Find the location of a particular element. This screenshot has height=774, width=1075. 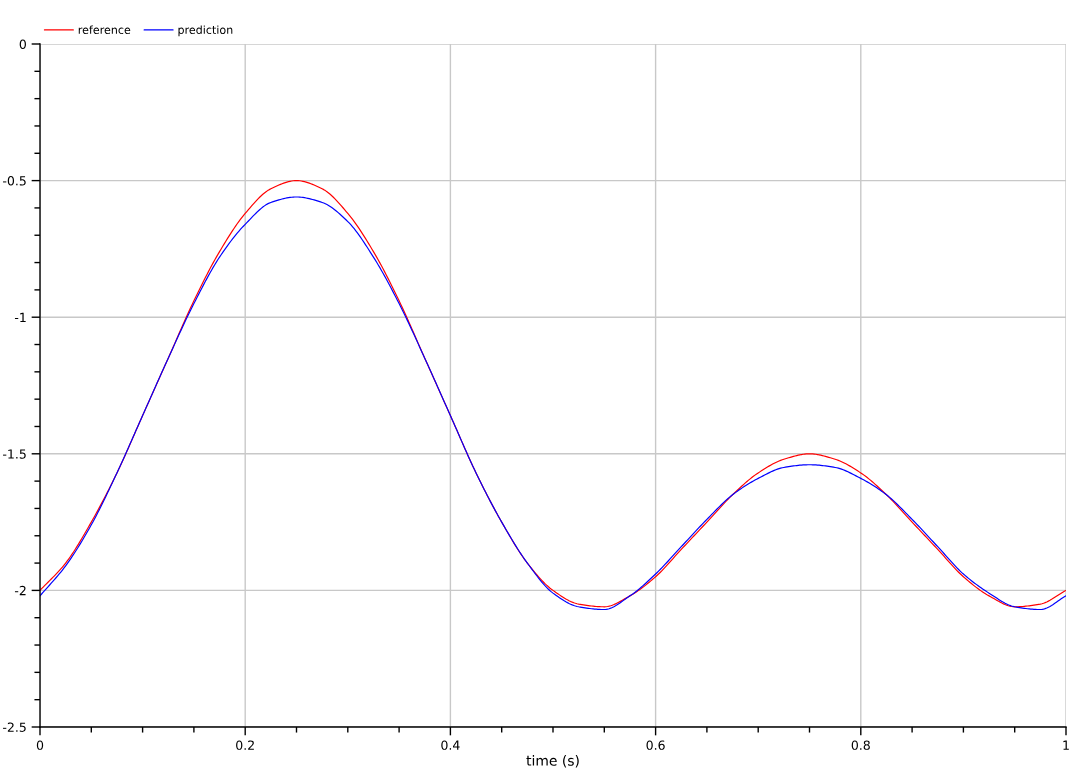

y-tick-label: -1.5 is located at coordinates (14, 454).